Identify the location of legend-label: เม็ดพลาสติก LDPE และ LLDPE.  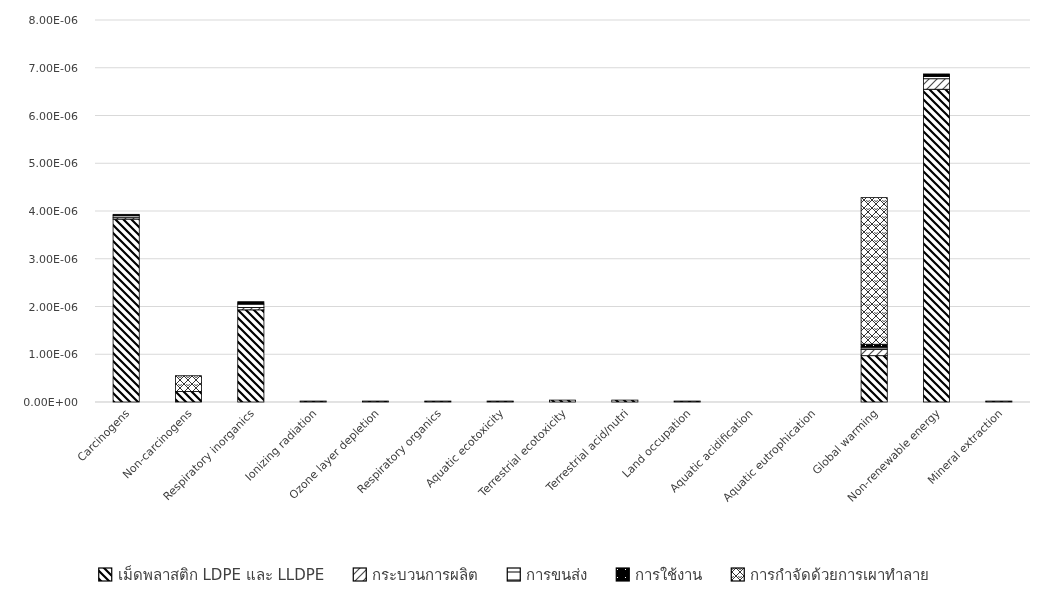
(221, 574).